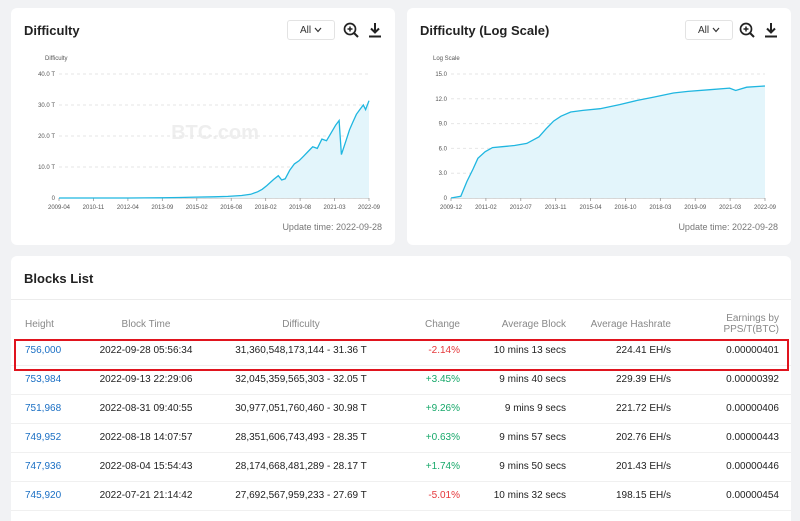 The width and height of the screenshot is (800, 521). What do you see at coordinates (301, 324) in the screenshot?
I see `column-header-difficulty: Difficulty` at bounding box center [301, 324].